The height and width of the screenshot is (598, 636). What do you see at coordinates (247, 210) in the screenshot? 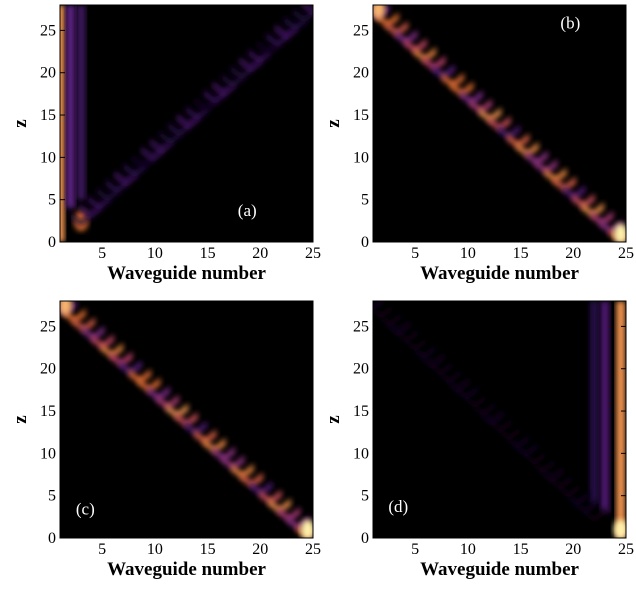
I see `panel-label: (a)` at bounding box center [247, 210].